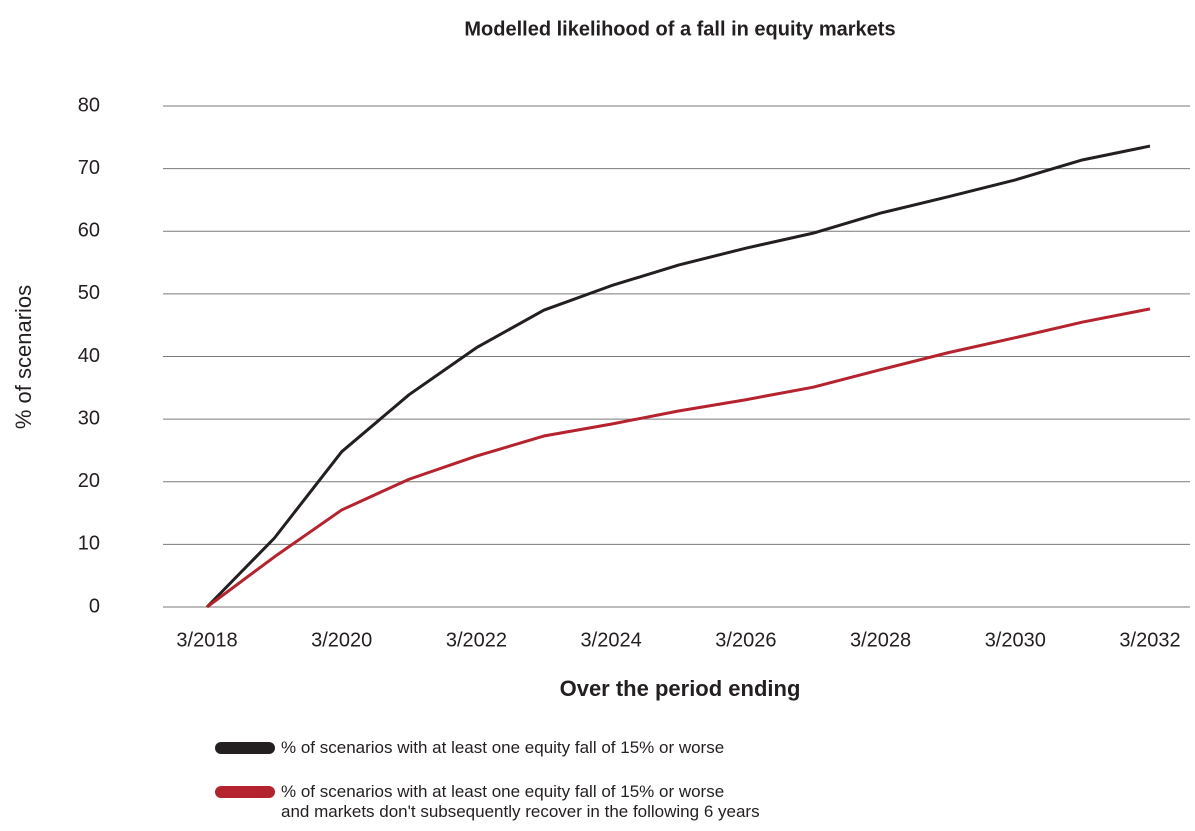 The height and width of the screenshot is (831, 1195). I want to click on y-tick-label: 10, so click(89, 544).